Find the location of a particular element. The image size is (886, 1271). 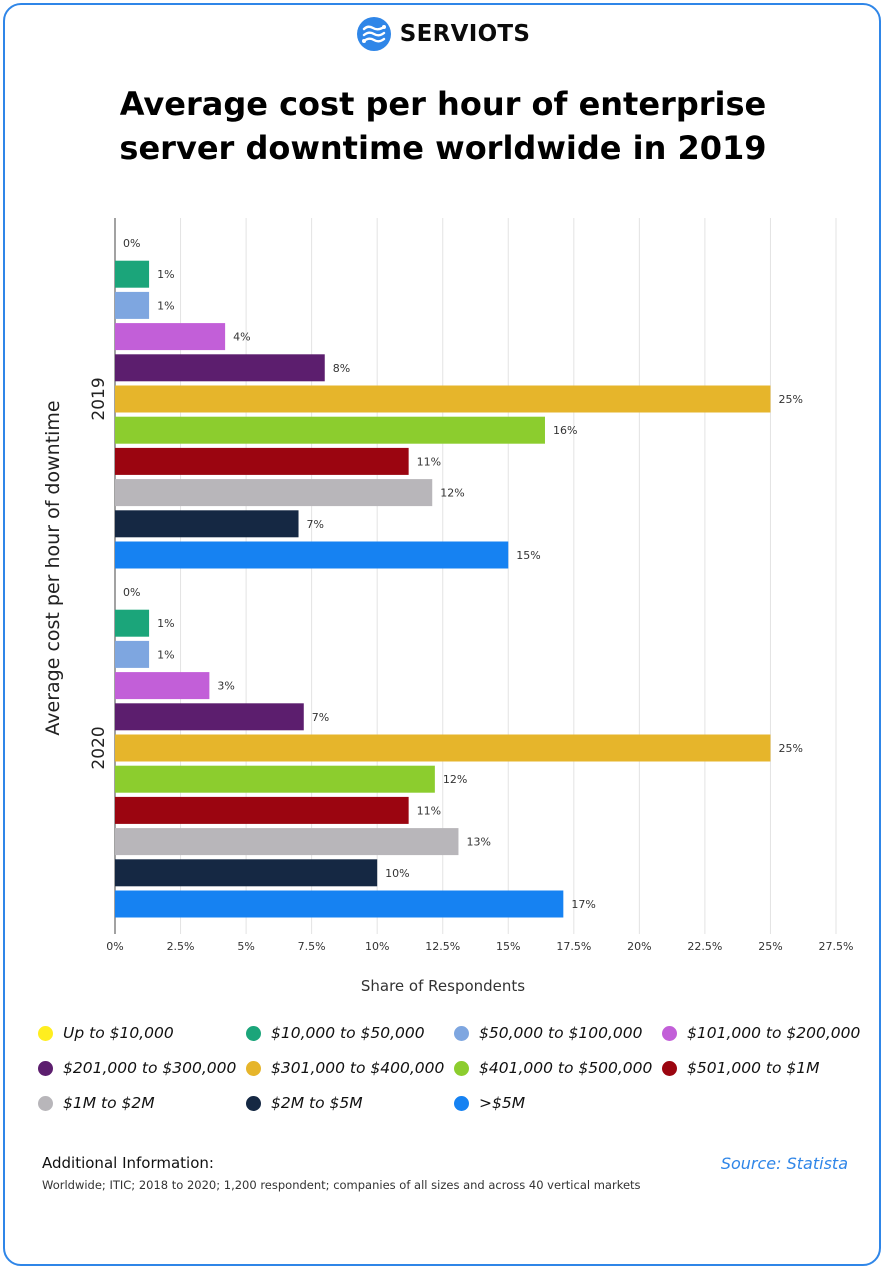

x-tick-label: 0% is located at coordinates (114, 946).